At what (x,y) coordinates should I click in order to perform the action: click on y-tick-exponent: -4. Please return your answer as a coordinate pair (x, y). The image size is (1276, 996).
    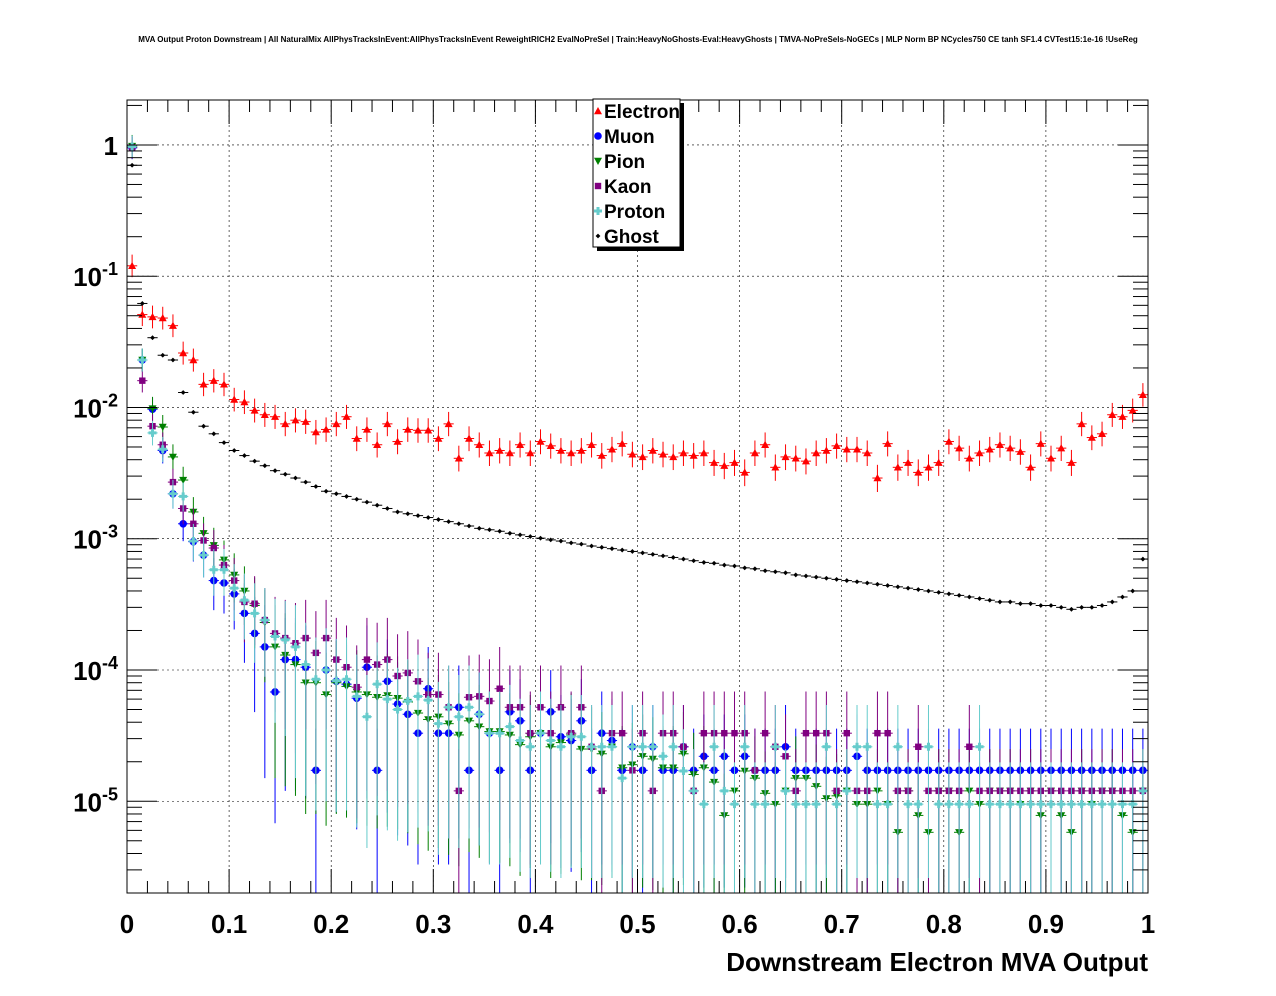
    Looking at the image, I should click on (110, 663).